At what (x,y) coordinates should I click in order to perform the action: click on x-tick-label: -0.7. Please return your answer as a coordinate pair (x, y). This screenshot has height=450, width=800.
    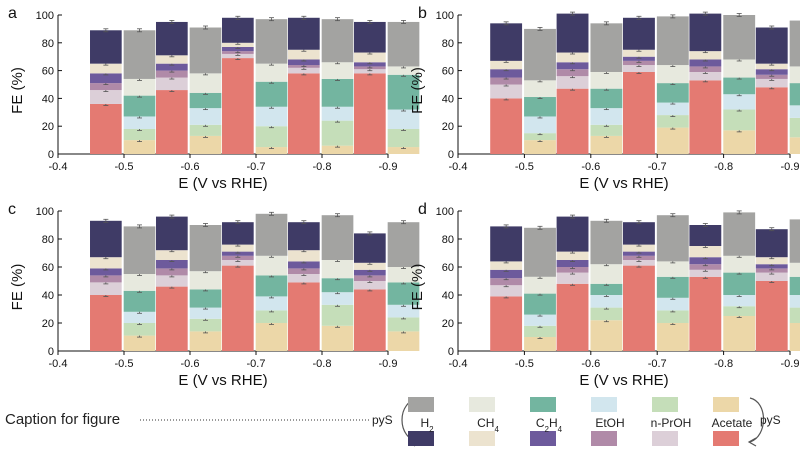
    Looking at the image, I should click on (256, 364).